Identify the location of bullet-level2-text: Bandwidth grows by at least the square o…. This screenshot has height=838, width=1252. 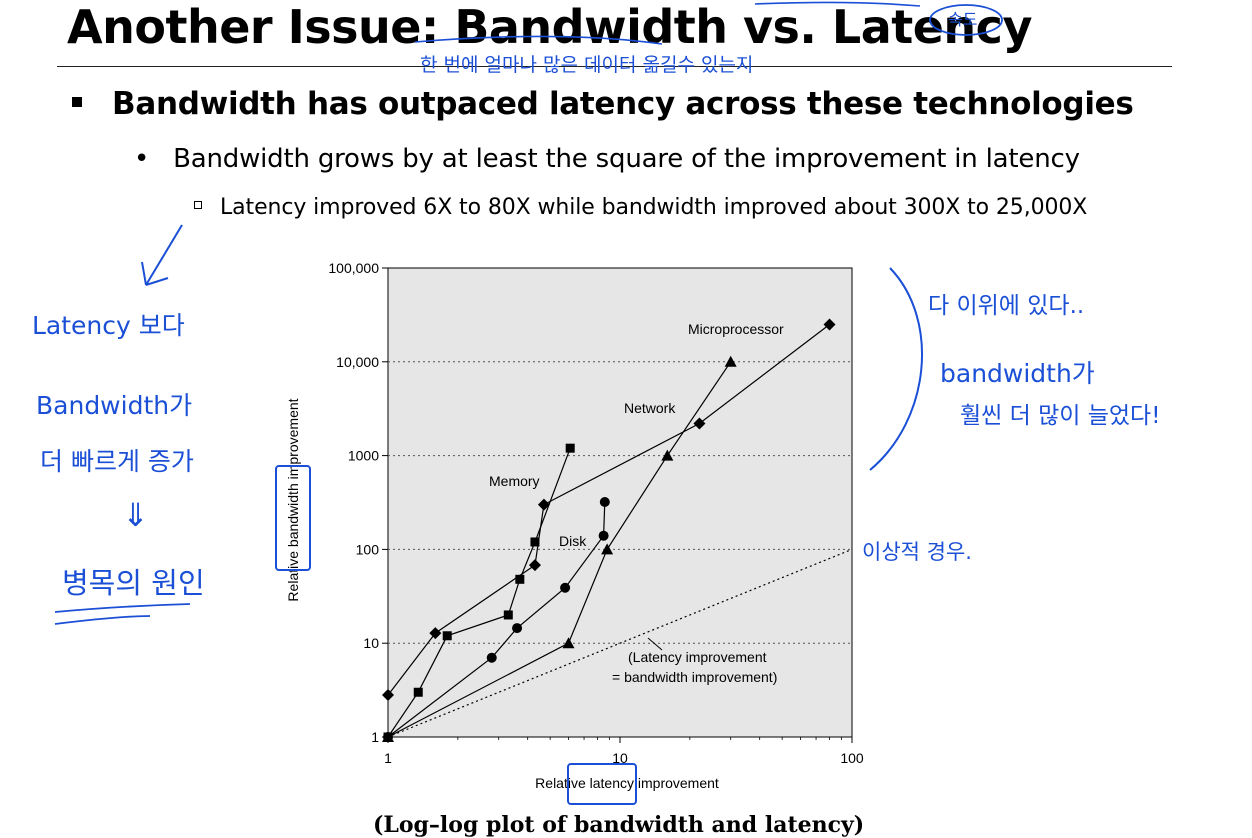
(626, 159).